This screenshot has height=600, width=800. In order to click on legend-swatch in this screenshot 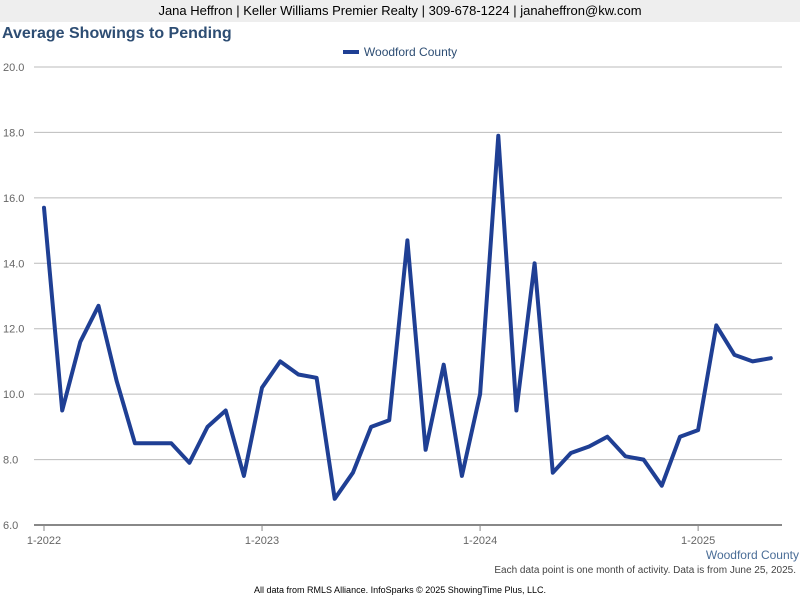, I will do `click(350, 51)`.